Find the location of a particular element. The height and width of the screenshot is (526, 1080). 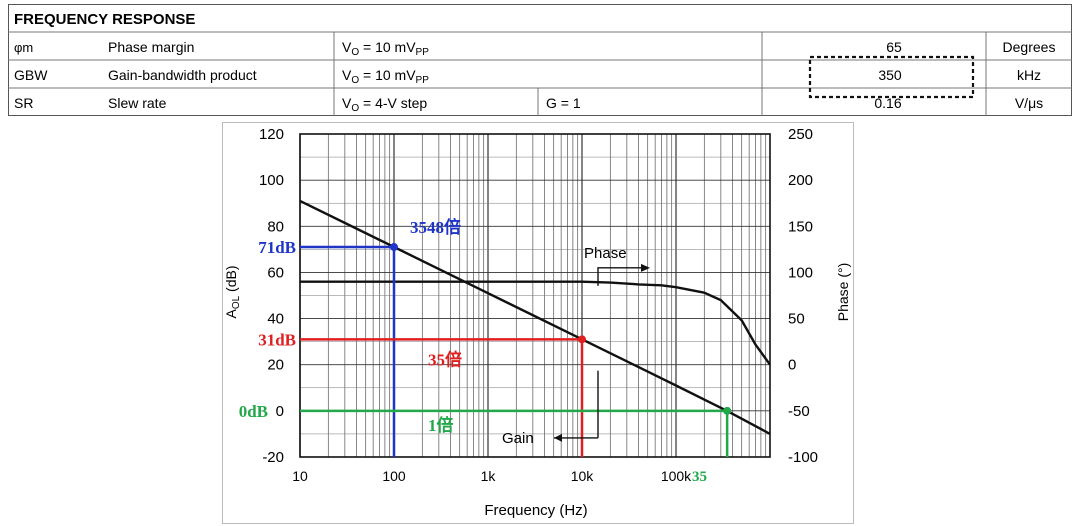

y-left-tick-label: 20 is located at coordinates (275, 365).